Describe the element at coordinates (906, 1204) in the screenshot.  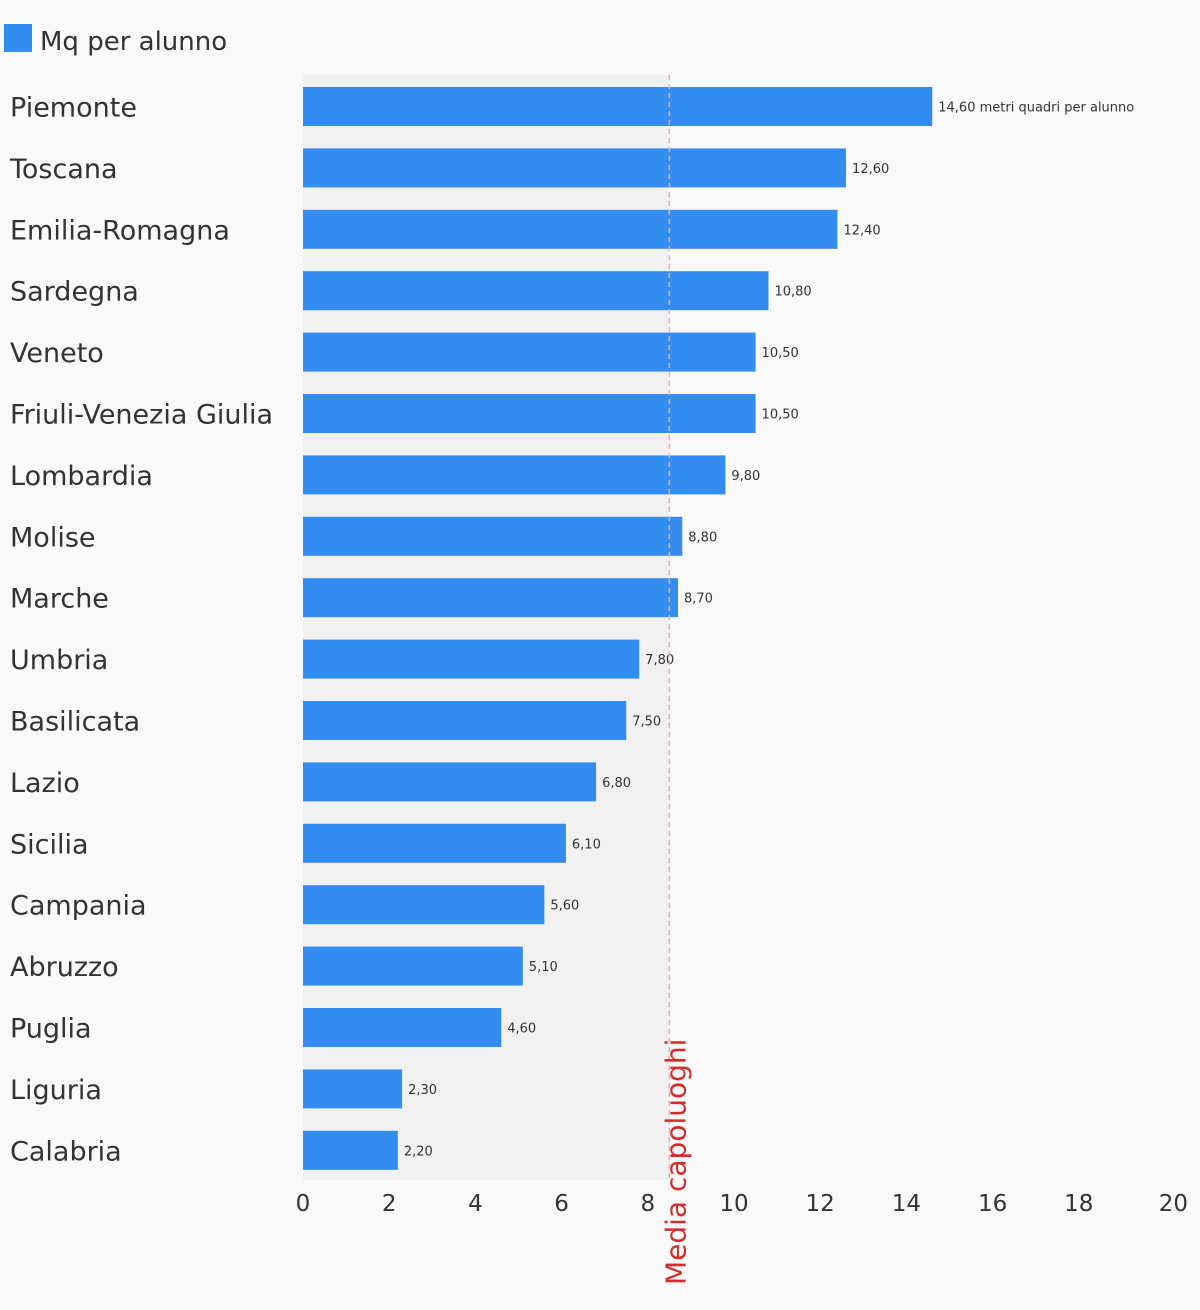
I see `x-tick-label: 14` at that location.